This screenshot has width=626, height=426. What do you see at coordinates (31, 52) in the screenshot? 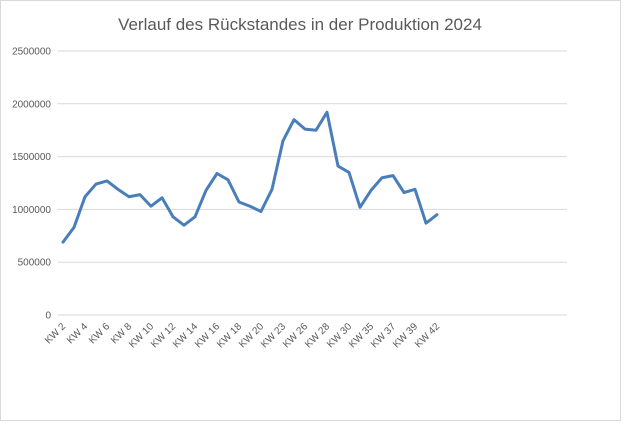
I see `y-tick-label: 2500000` at bounding box center [31, 52].